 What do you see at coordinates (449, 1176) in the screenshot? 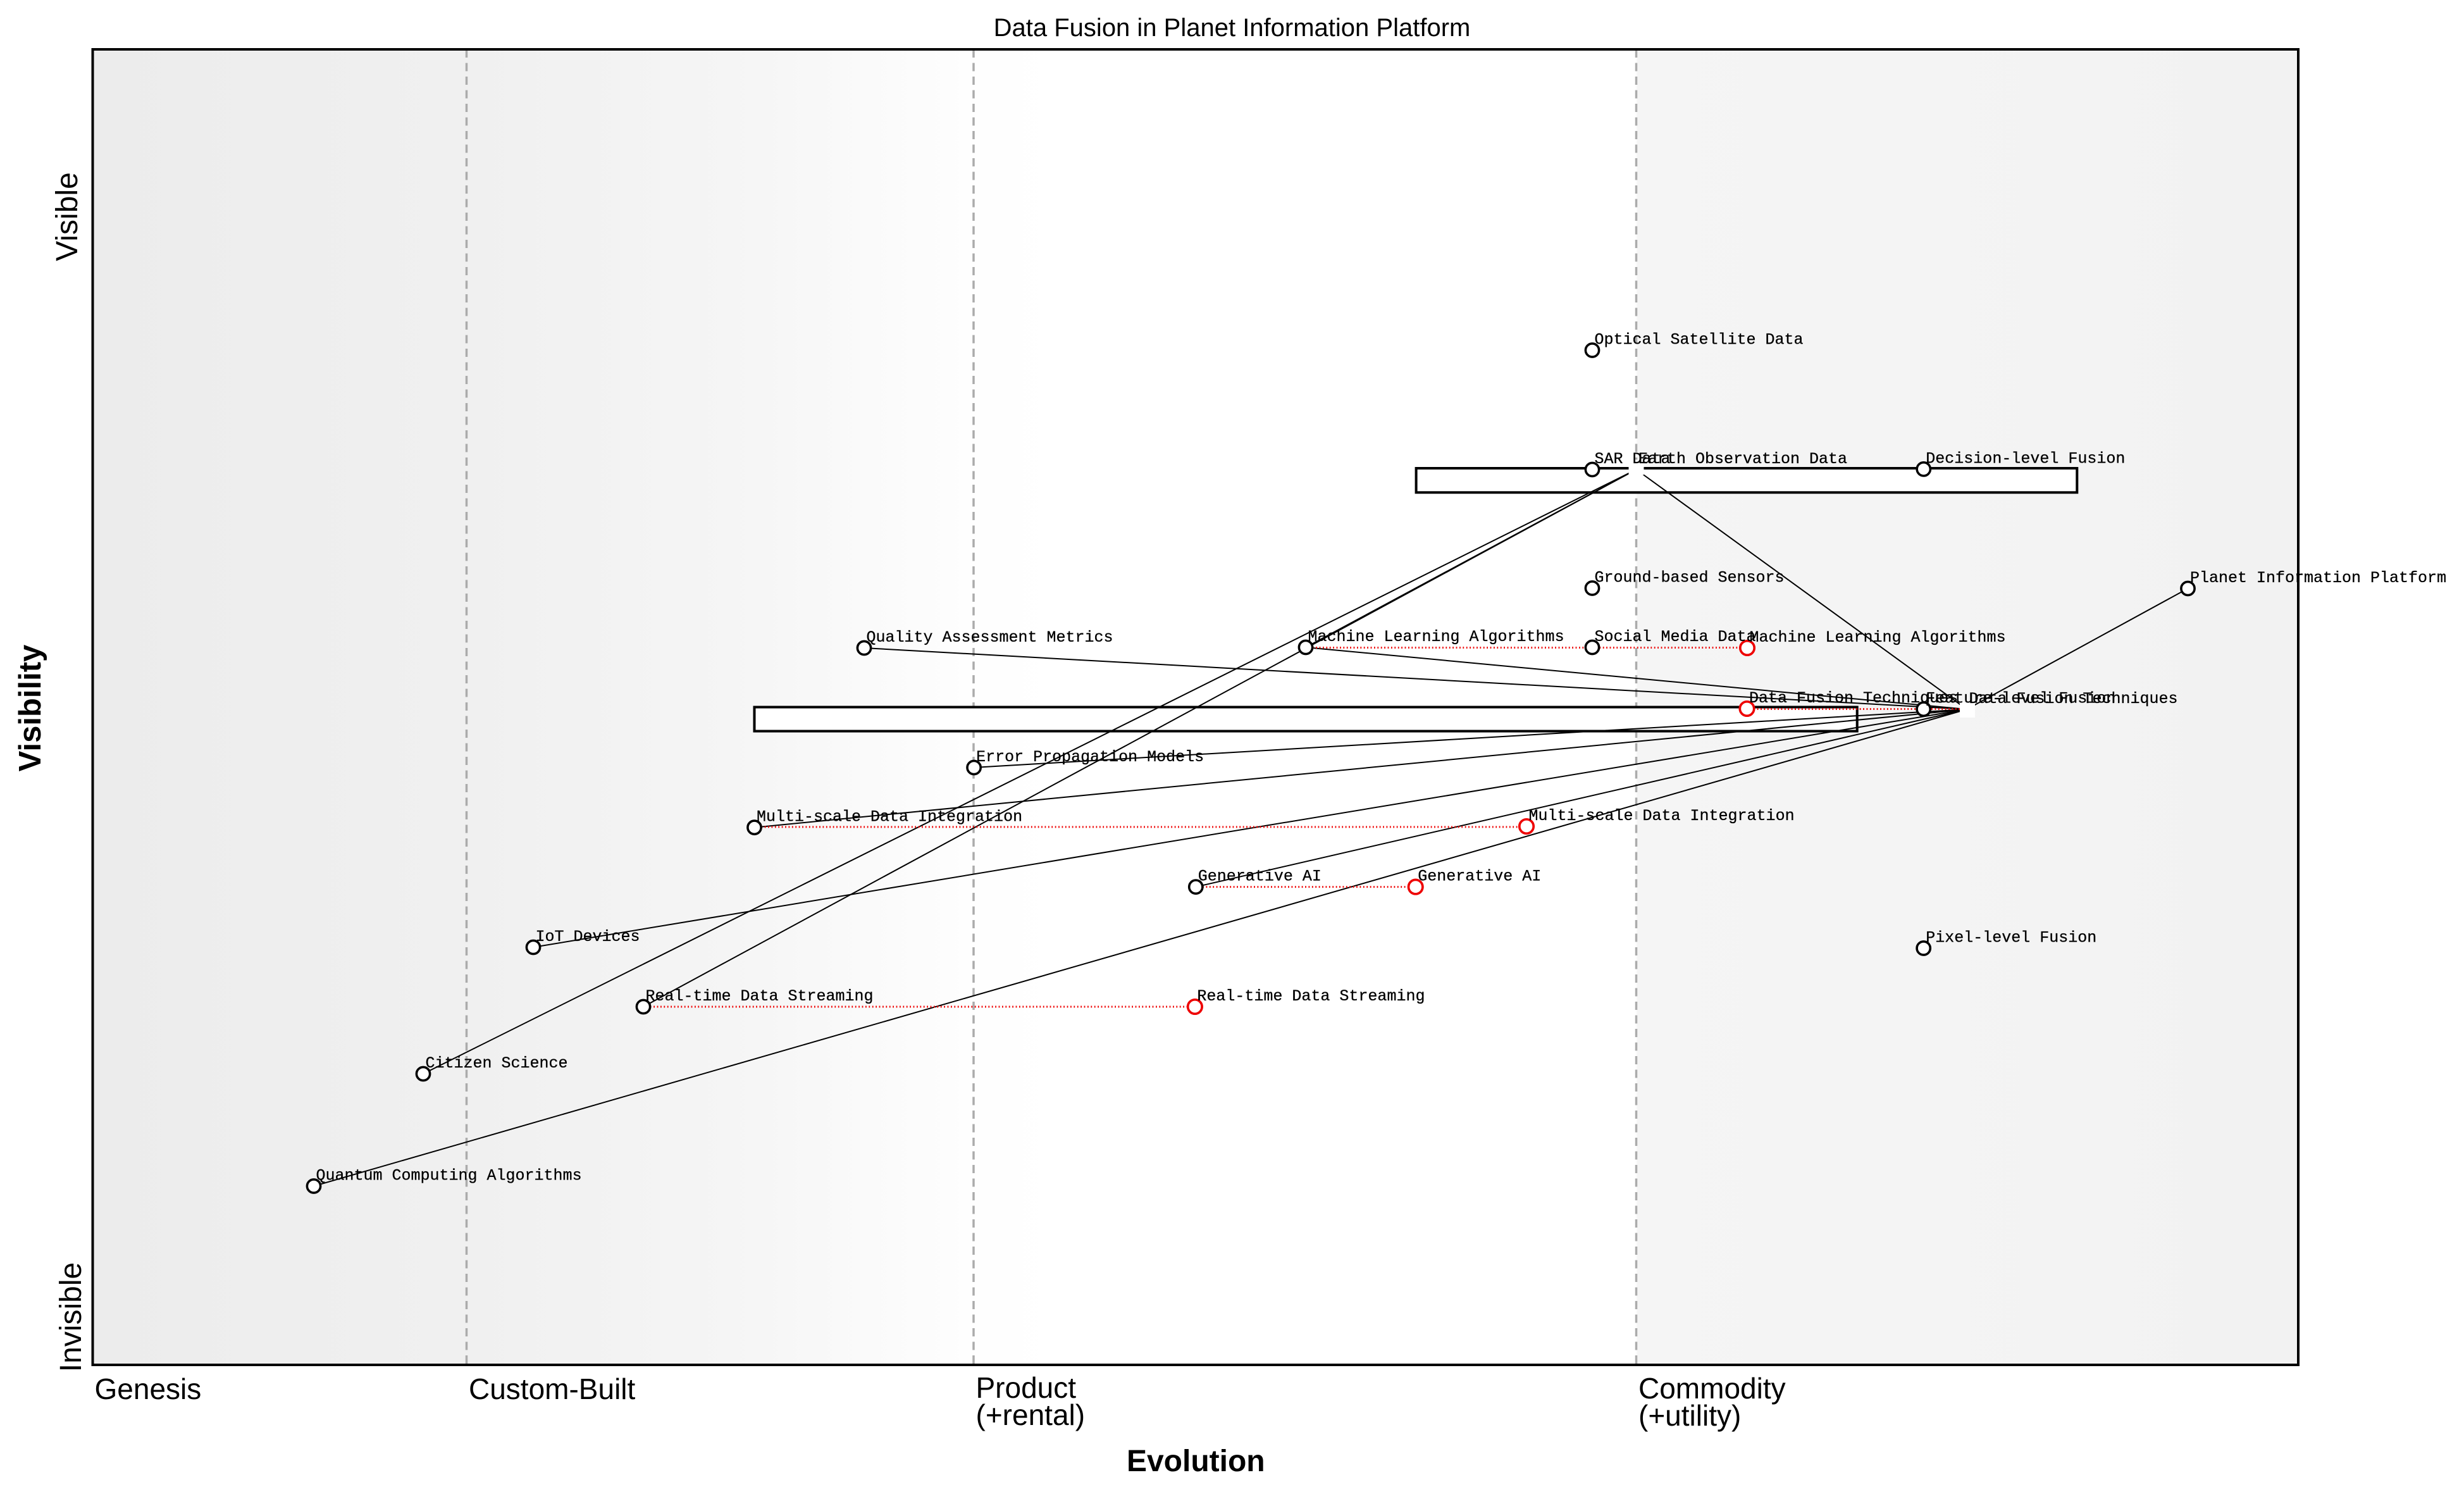
I see `svg-text: Quantum Computing Algorithms` at bounding box center [449, 1176].